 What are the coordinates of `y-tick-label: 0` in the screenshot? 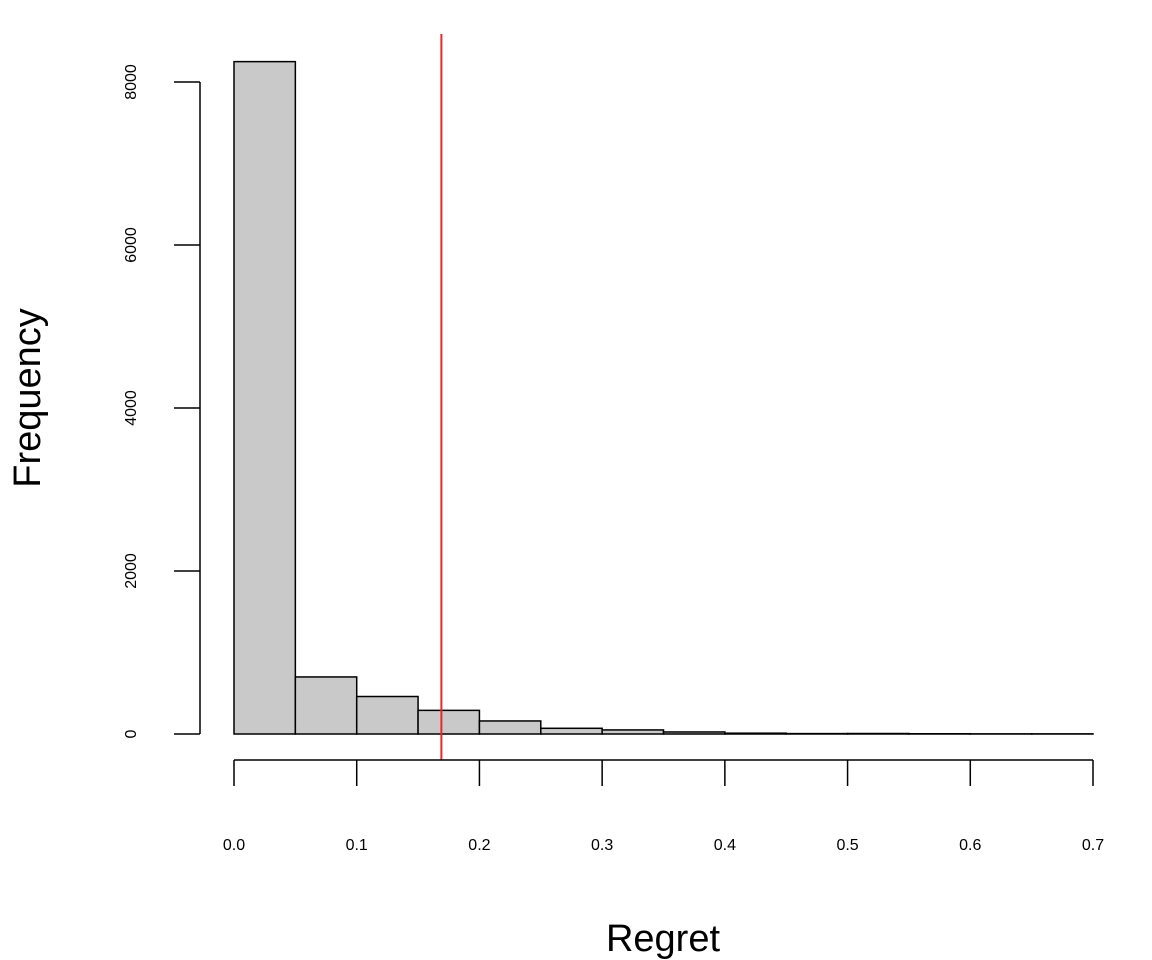 It's located at (131, 733).